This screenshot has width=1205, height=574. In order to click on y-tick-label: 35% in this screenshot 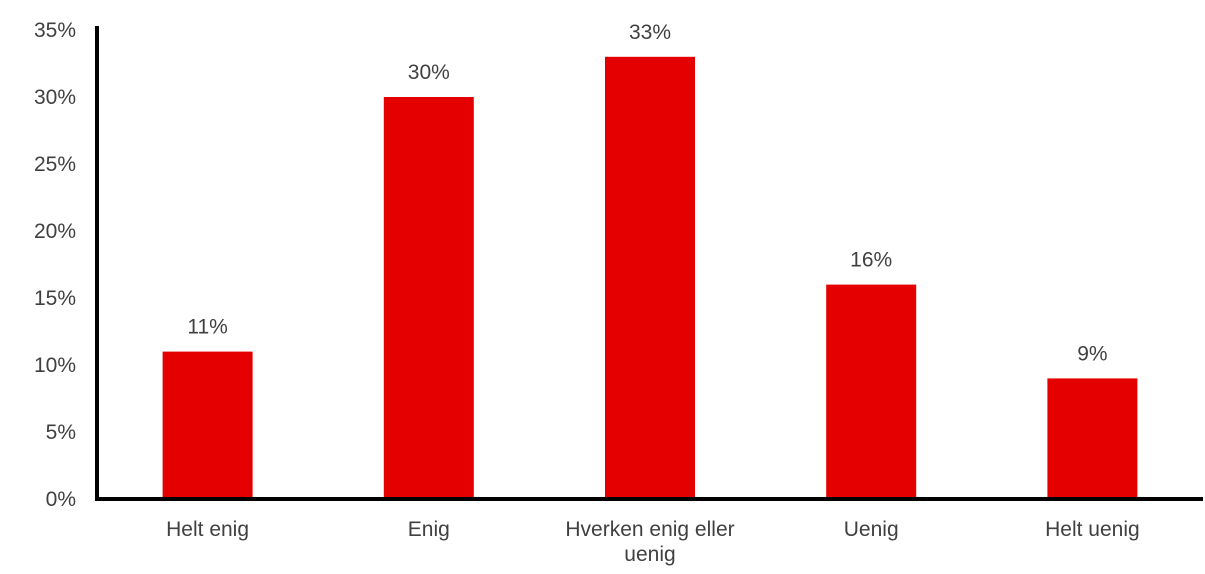, I will do `click(55, 30)`.